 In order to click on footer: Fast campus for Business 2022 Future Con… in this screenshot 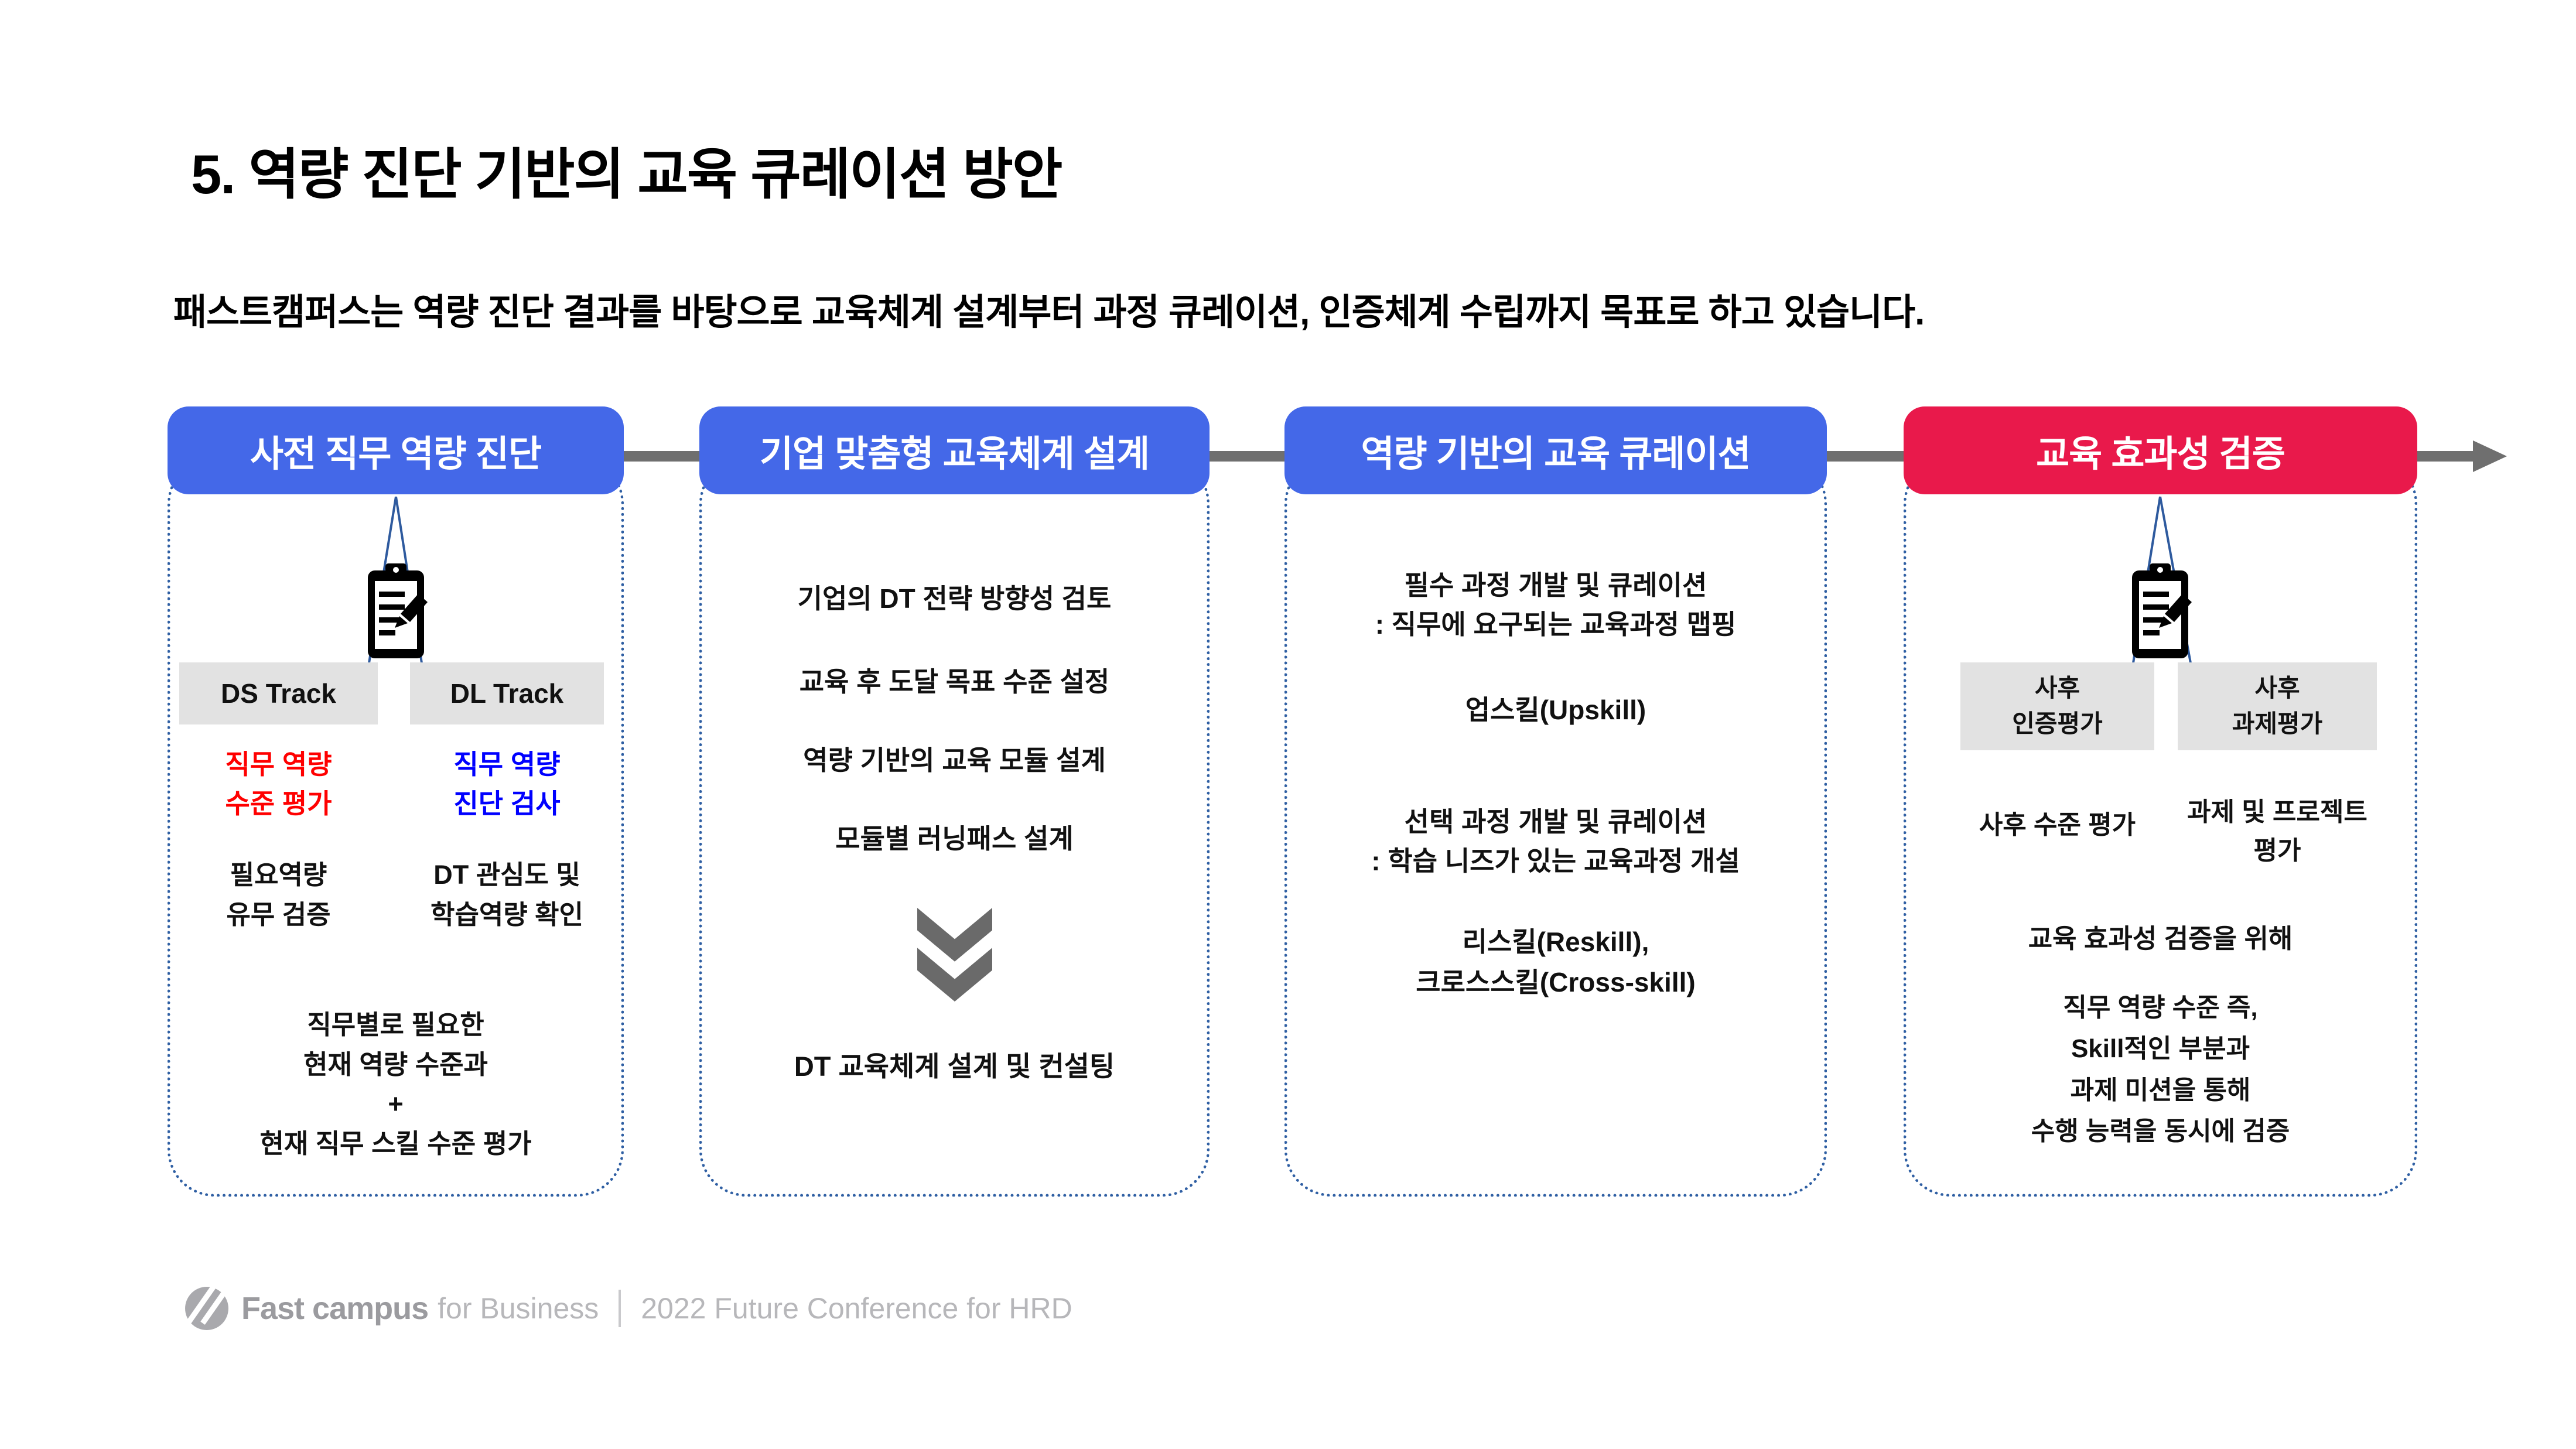, I will do `click(628, 1308)`.